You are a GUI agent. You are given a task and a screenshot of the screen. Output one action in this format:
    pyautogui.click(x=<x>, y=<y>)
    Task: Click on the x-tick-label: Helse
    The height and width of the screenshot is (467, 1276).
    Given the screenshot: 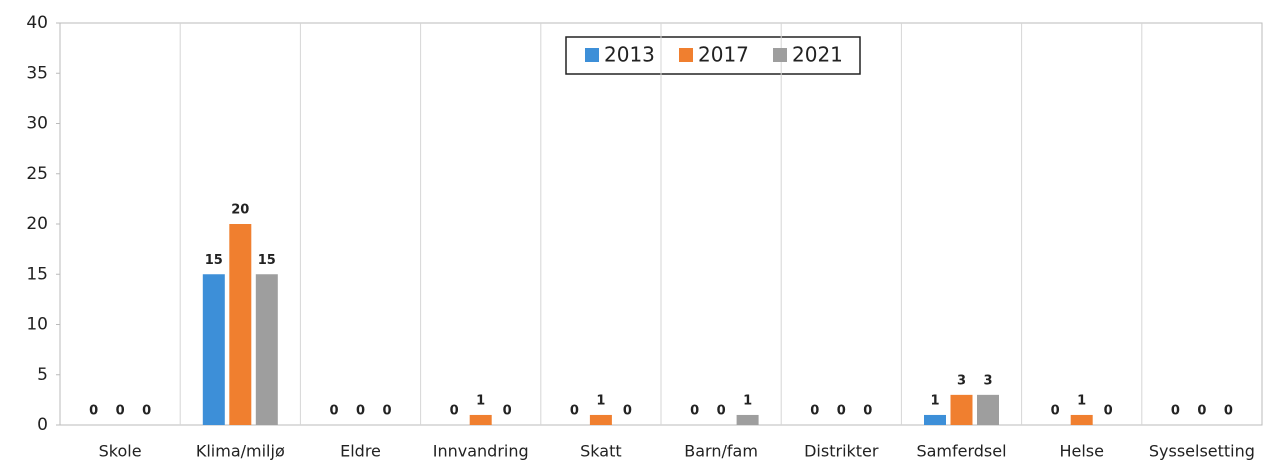 What is the action you would take?
    pyautogui.click(x=1081, y=451)
    